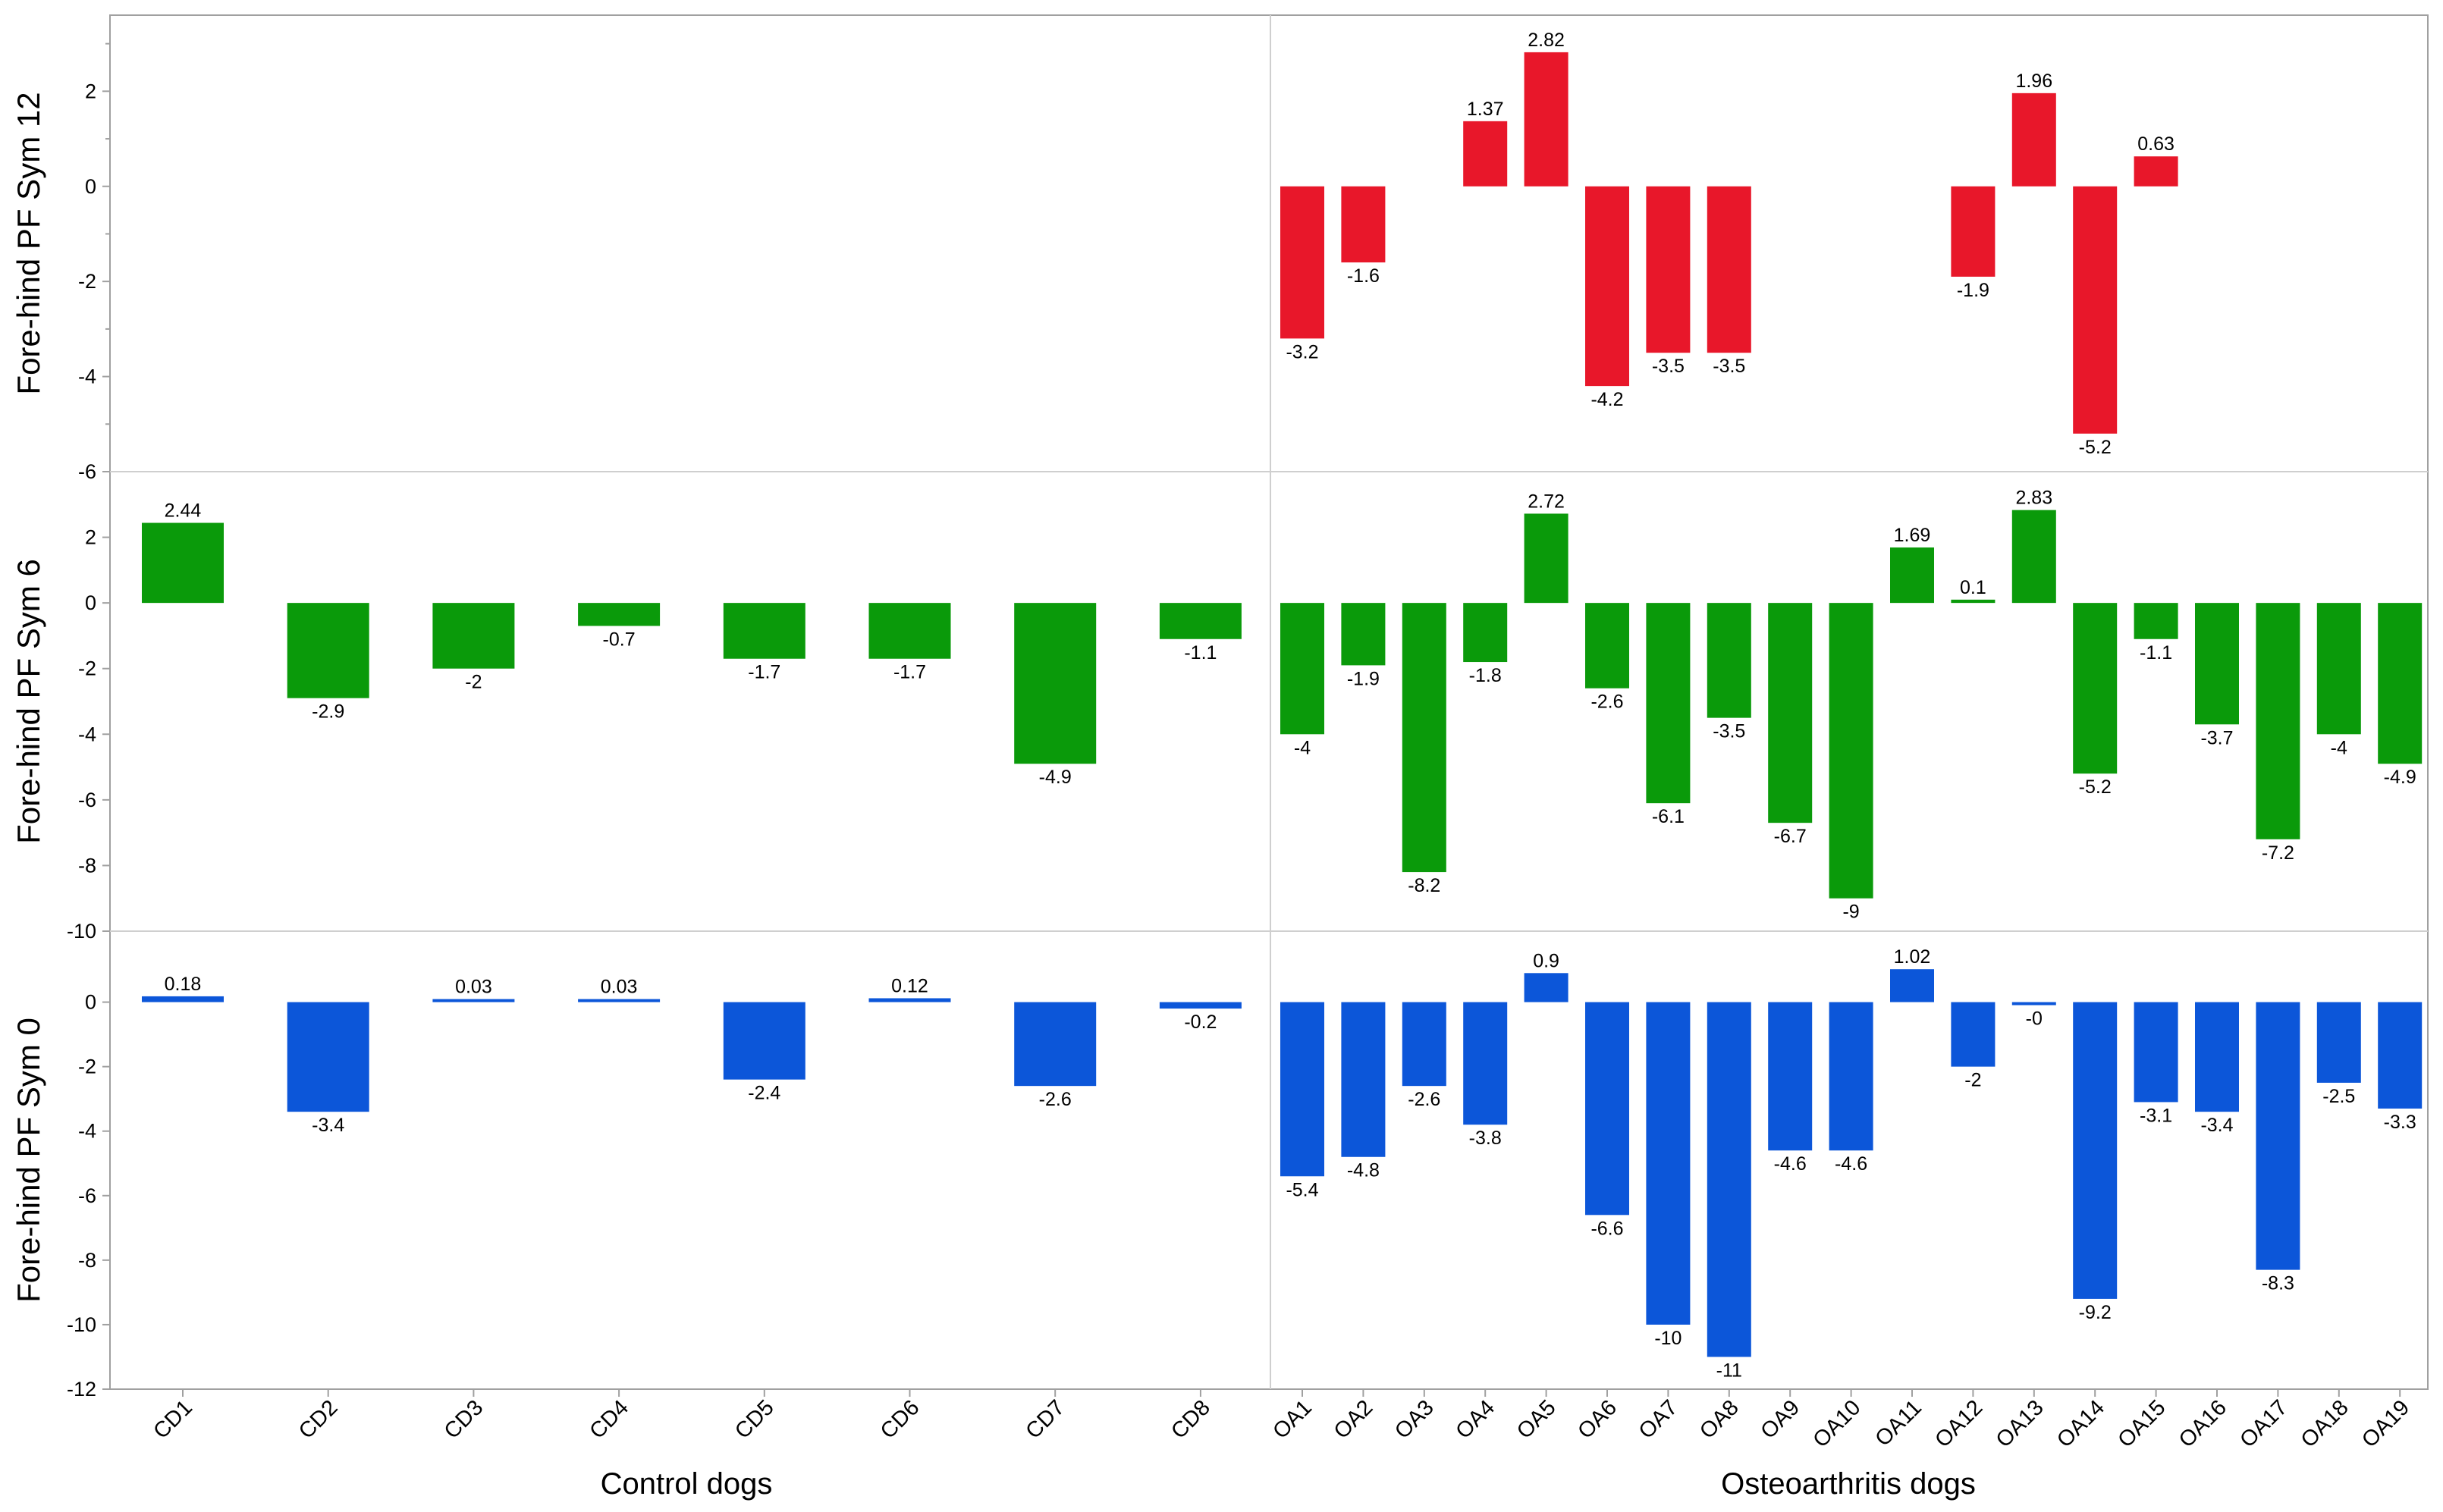  What do you see at coordinates (1415, 1419) in the screenshot?
I see `x-tick-label-OA3: OA3` at bounding box center [1415, 1419].